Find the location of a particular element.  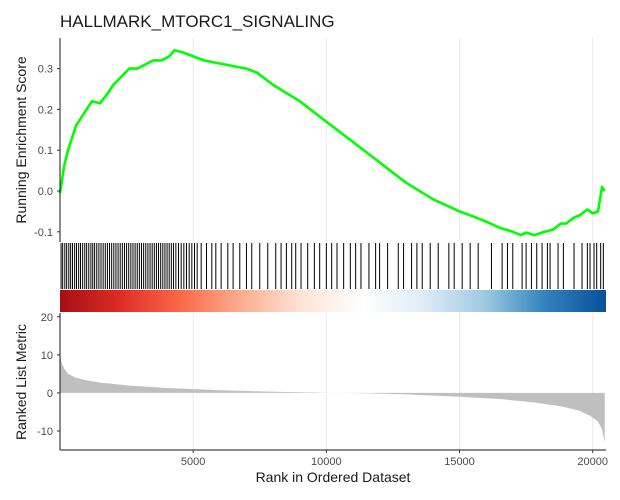

chart-title: HALLMARK_MTORC1_SIGNALING is located at coordinates (197, 21).